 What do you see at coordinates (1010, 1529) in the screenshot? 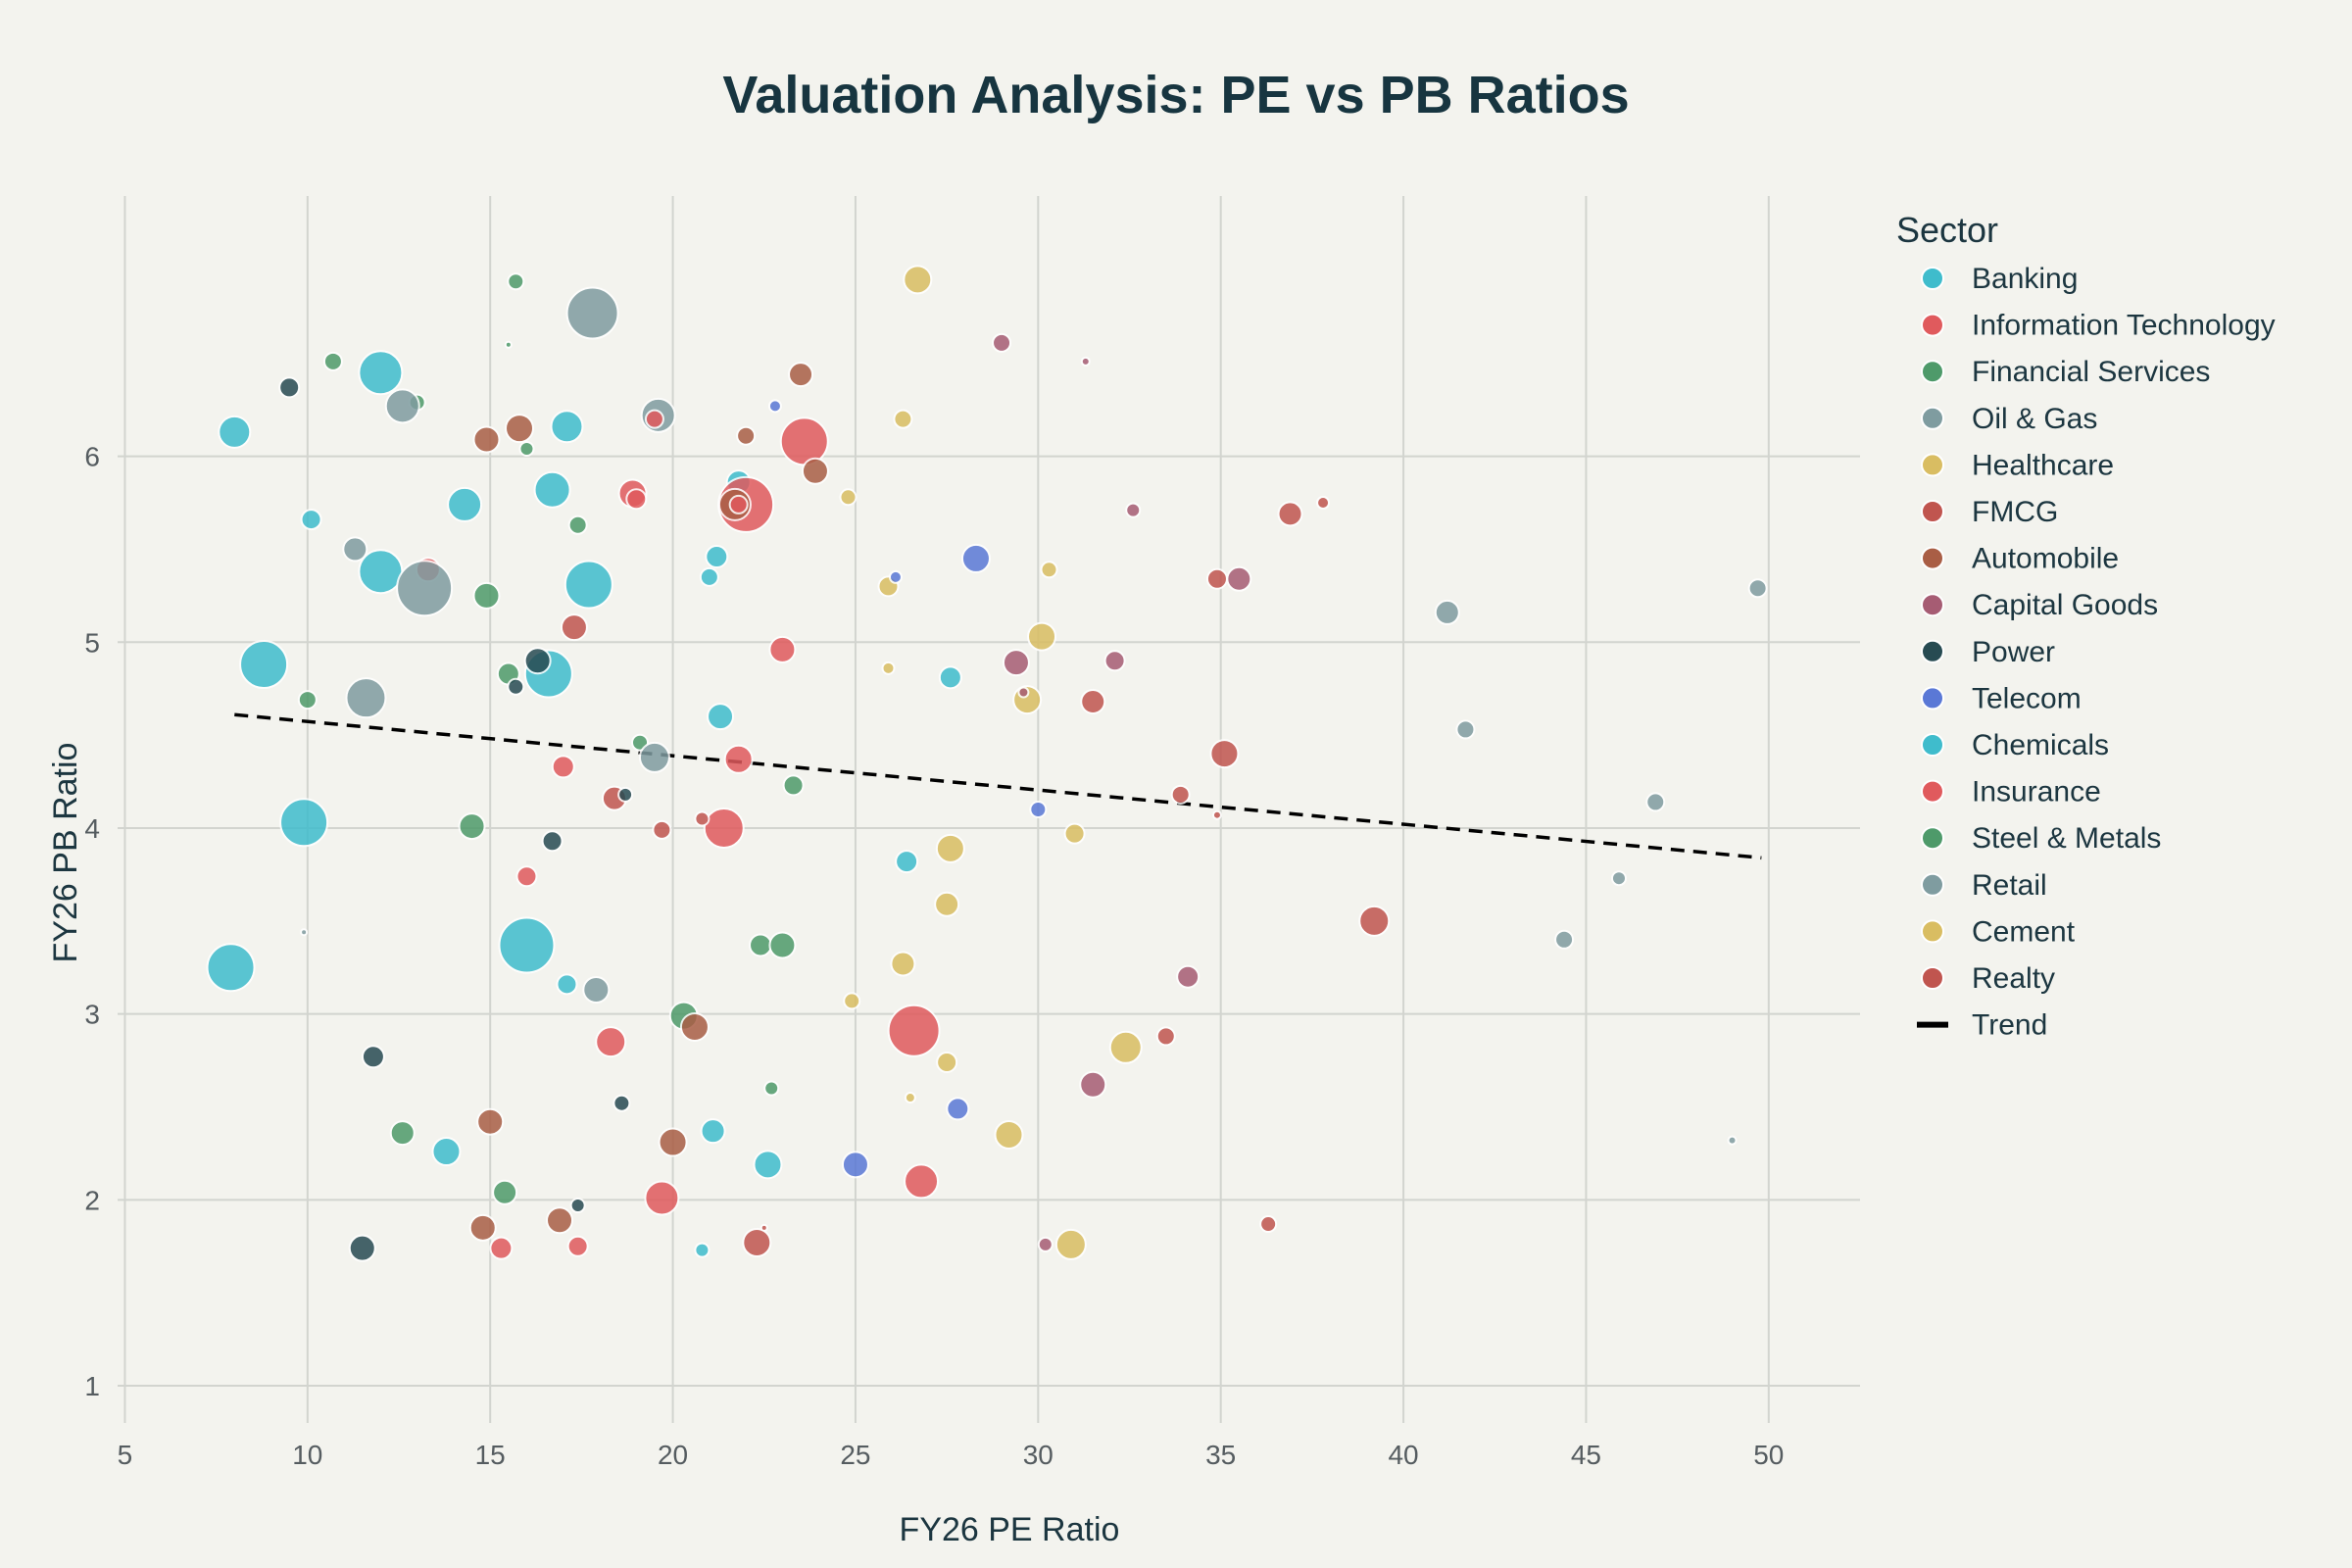
I see `x-axis-title: FY26 PE Ratio` at bounding box center [1010, 1529].